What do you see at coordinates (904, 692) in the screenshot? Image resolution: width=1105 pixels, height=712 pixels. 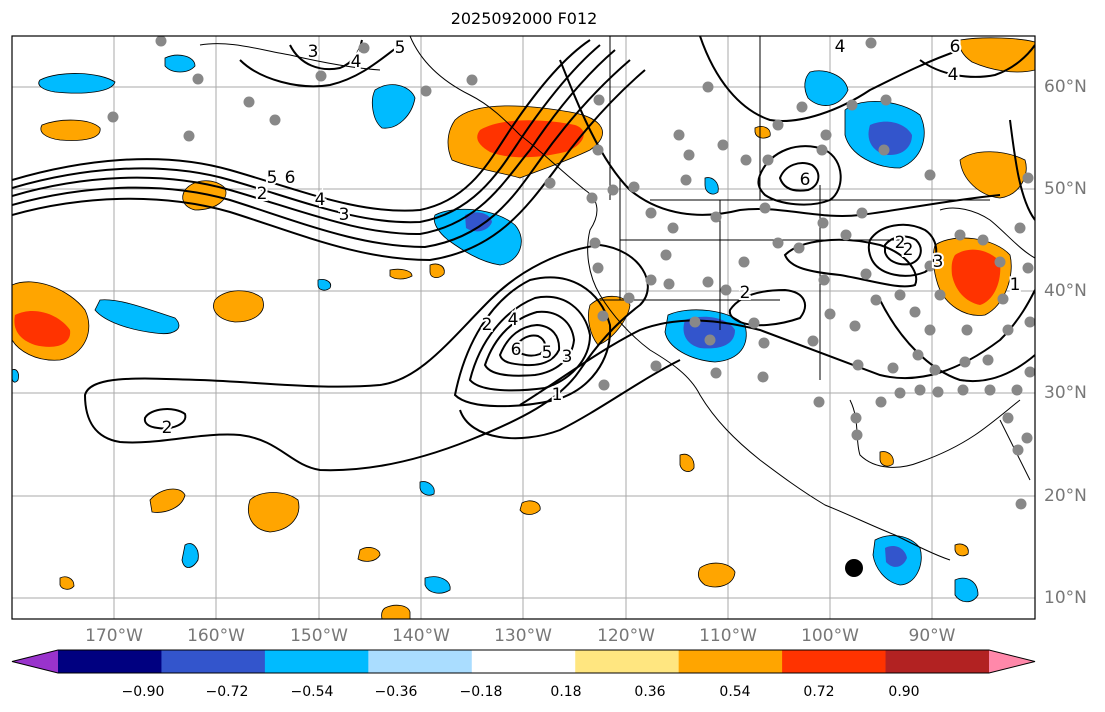 I see `colorbar-tick-label: 0.90` at bounding box center [904, 692].